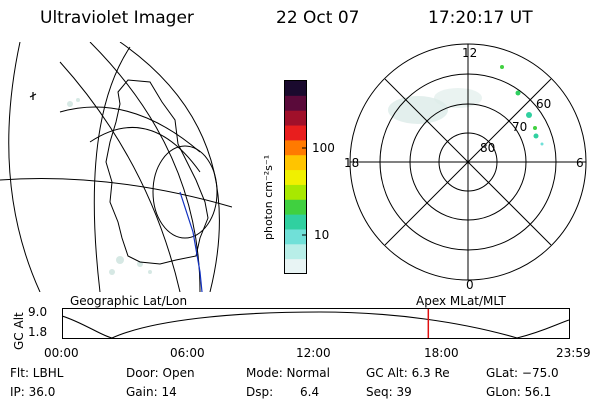 Image resolution: width=600 pixels, height=400 pixels. What do you see at coordinates (470, 53) in the screenshot?
I see `polar-label-top: 12` at bounding box center [470, 53].